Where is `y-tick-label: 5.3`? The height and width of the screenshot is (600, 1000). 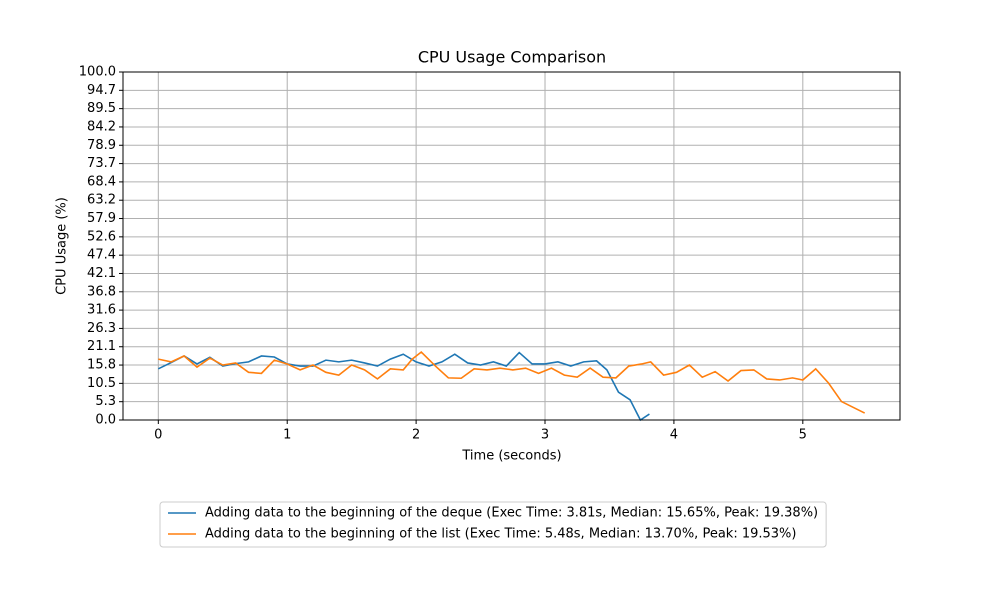
y-tick-label: 5.3 is located at coordinates (105, 401).